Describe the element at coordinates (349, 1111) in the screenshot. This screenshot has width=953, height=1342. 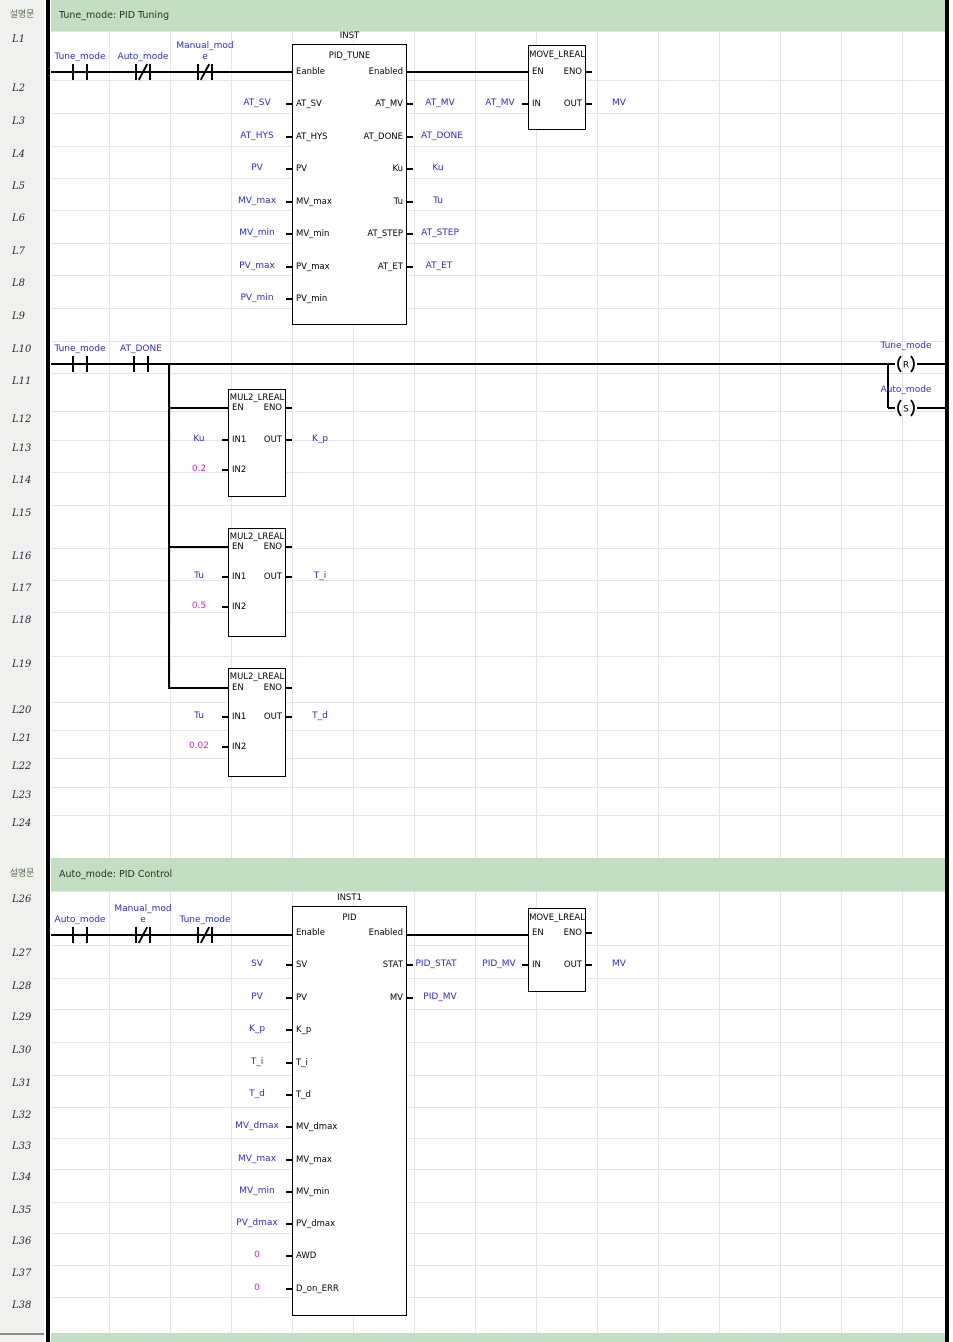
I see `function-block-pid` at that location.